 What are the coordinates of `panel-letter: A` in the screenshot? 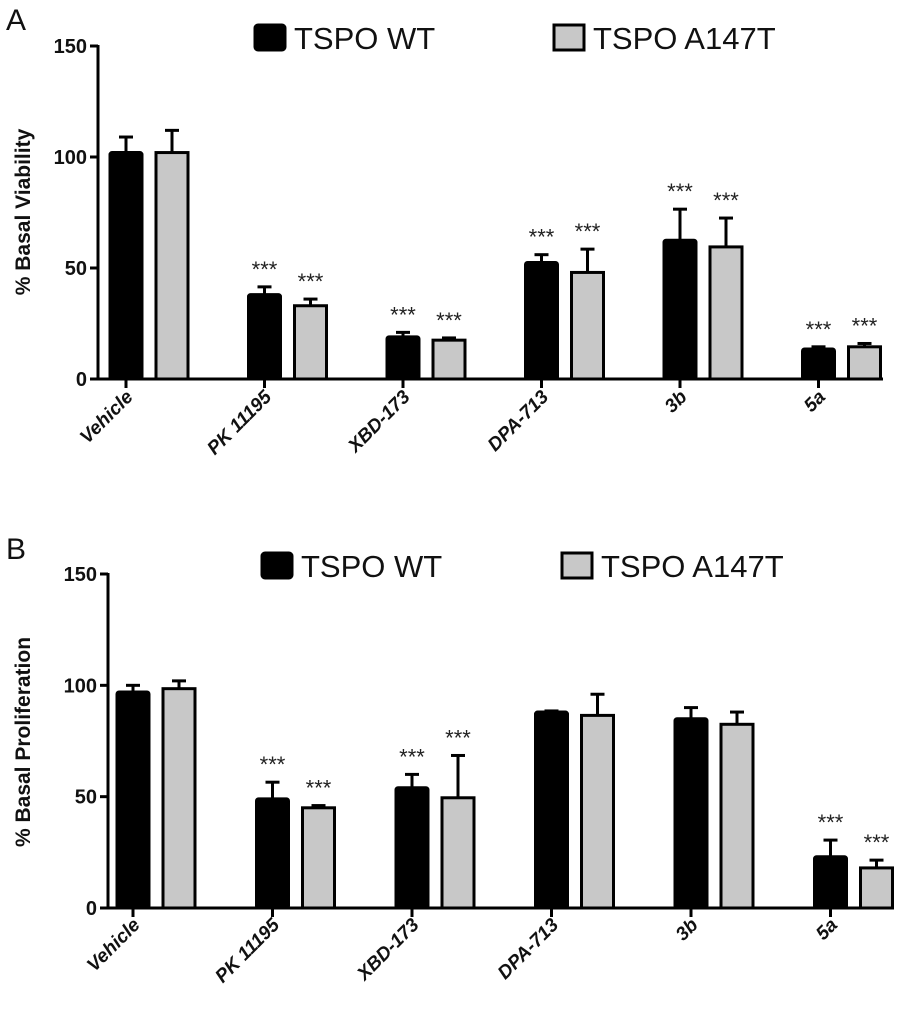 It's located at (16, 20).